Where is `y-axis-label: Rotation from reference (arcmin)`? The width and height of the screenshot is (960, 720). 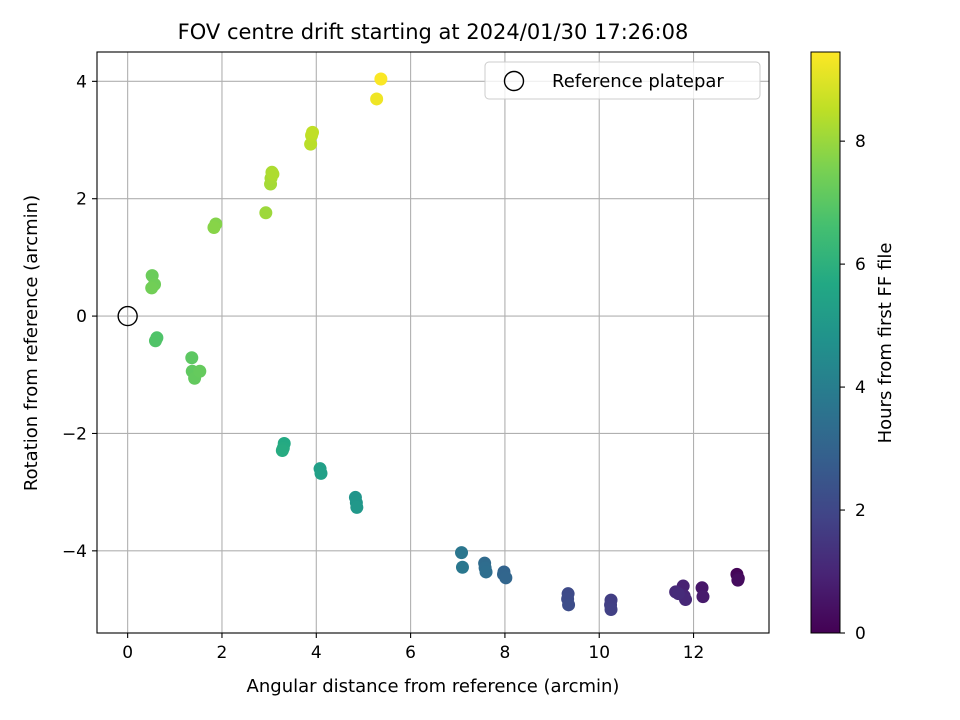 y-axis-label: Rotation from reference (arcmin) is located at coordinates (31, 343).